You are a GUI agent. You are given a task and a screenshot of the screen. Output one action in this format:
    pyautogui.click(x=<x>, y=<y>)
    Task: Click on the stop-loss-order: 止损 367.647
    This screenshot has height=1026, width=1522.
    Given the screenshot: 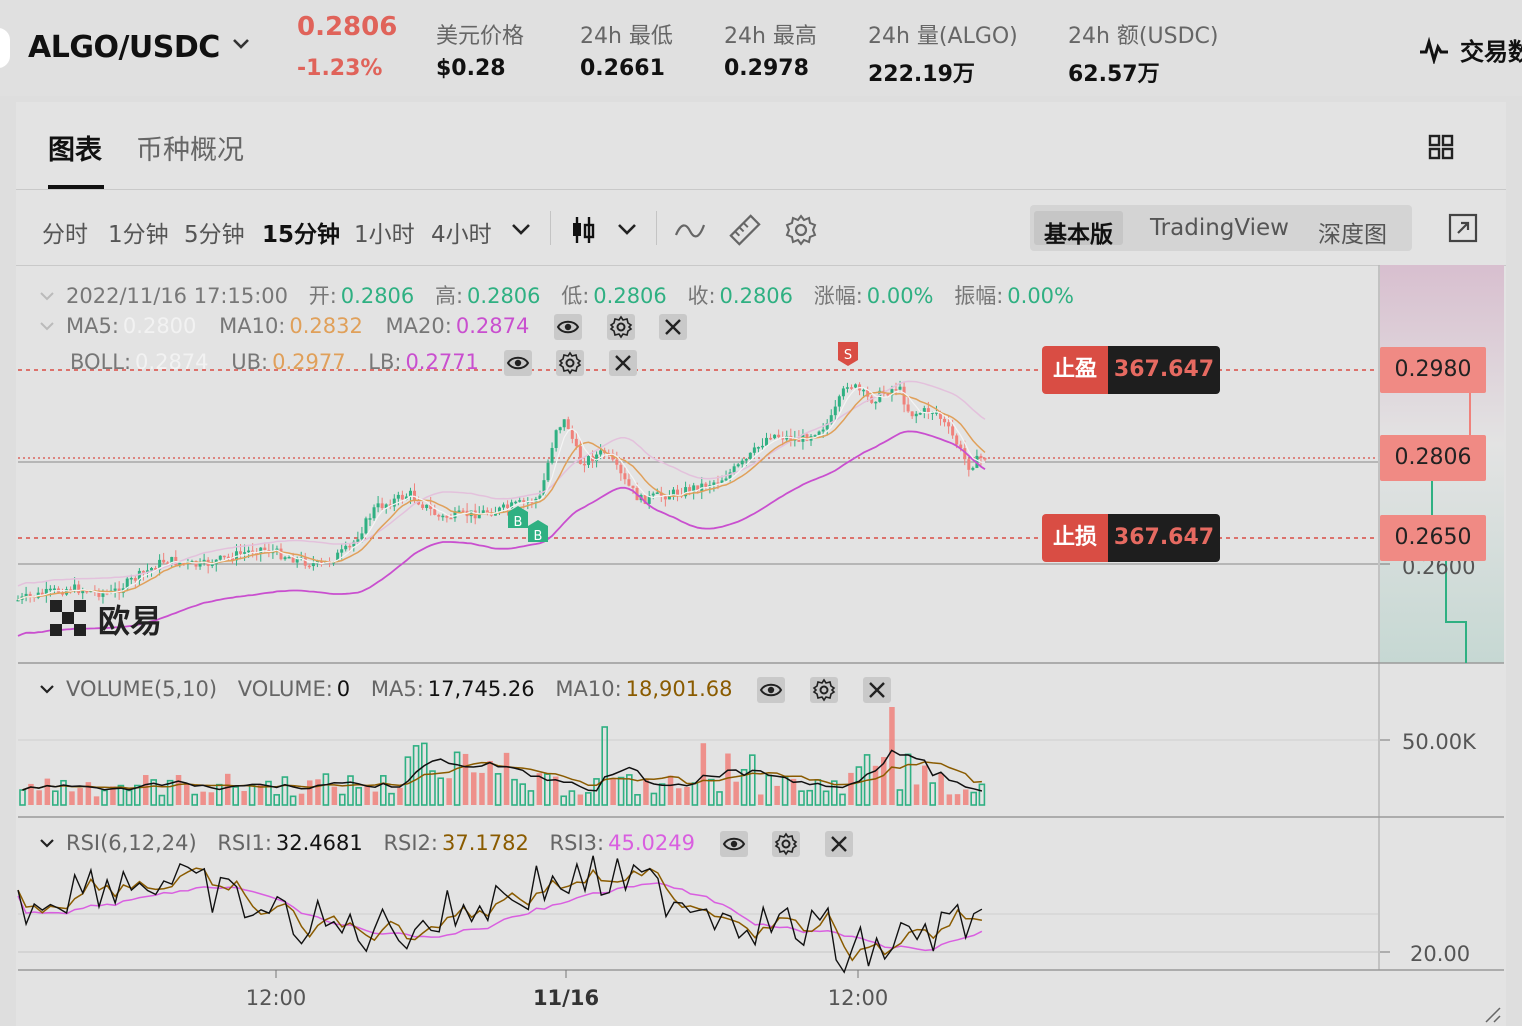 What is the action you would take?
    pyautogui.click(x=1131, y=538)
    